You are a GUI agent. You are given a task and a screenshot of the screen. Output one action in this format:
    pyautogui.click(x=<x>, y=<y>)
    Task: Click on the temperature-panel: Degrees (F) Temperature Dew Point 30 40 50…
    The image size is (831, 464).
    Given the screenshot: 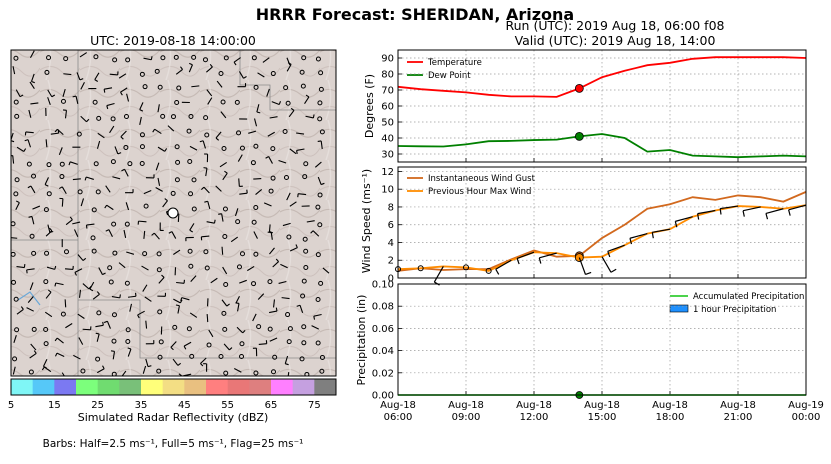 What is the action you would take?
    pyautogui.click(x=584, y=106)
    